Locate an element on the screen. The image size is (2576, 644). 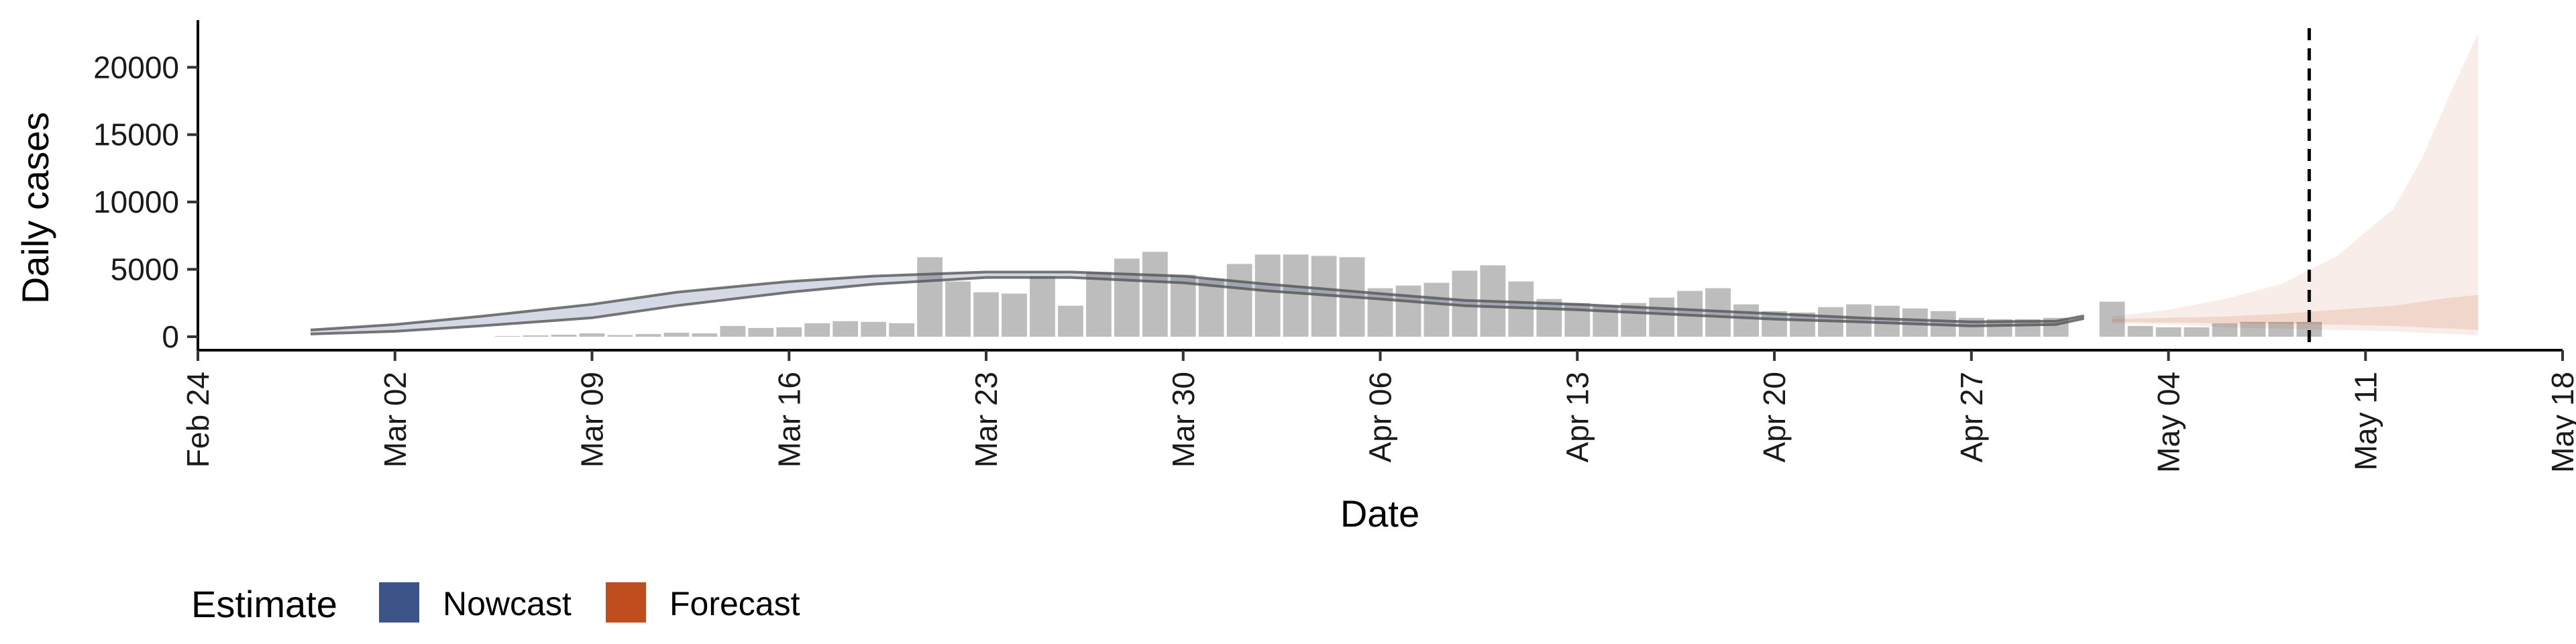
legend-label-nowcast: Nowcast is located at coordinates (507, 604).